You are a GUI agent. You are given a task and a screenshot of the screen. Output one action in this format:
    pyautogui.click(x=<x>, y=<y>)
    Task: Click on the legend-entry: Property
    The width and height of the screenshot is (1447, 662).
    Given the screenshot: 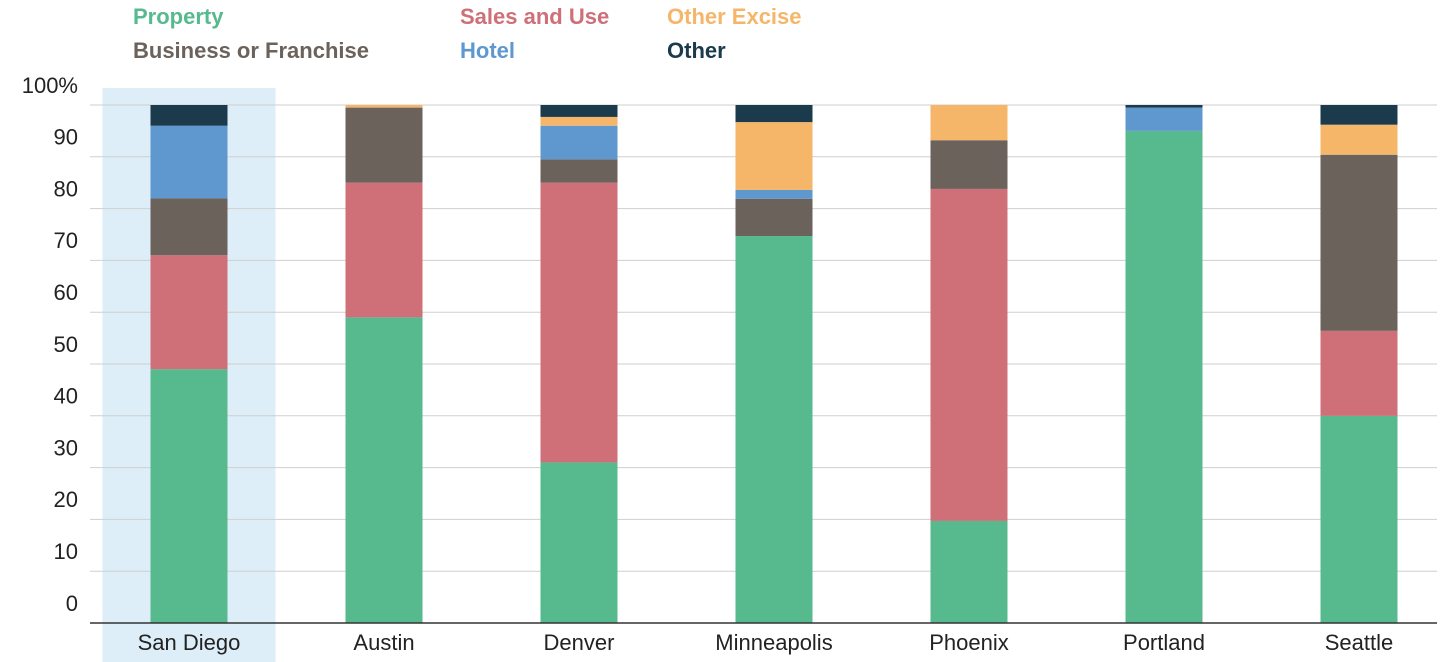 What is the action you would take?
    pyautogui.click(x=178, y=16)
    